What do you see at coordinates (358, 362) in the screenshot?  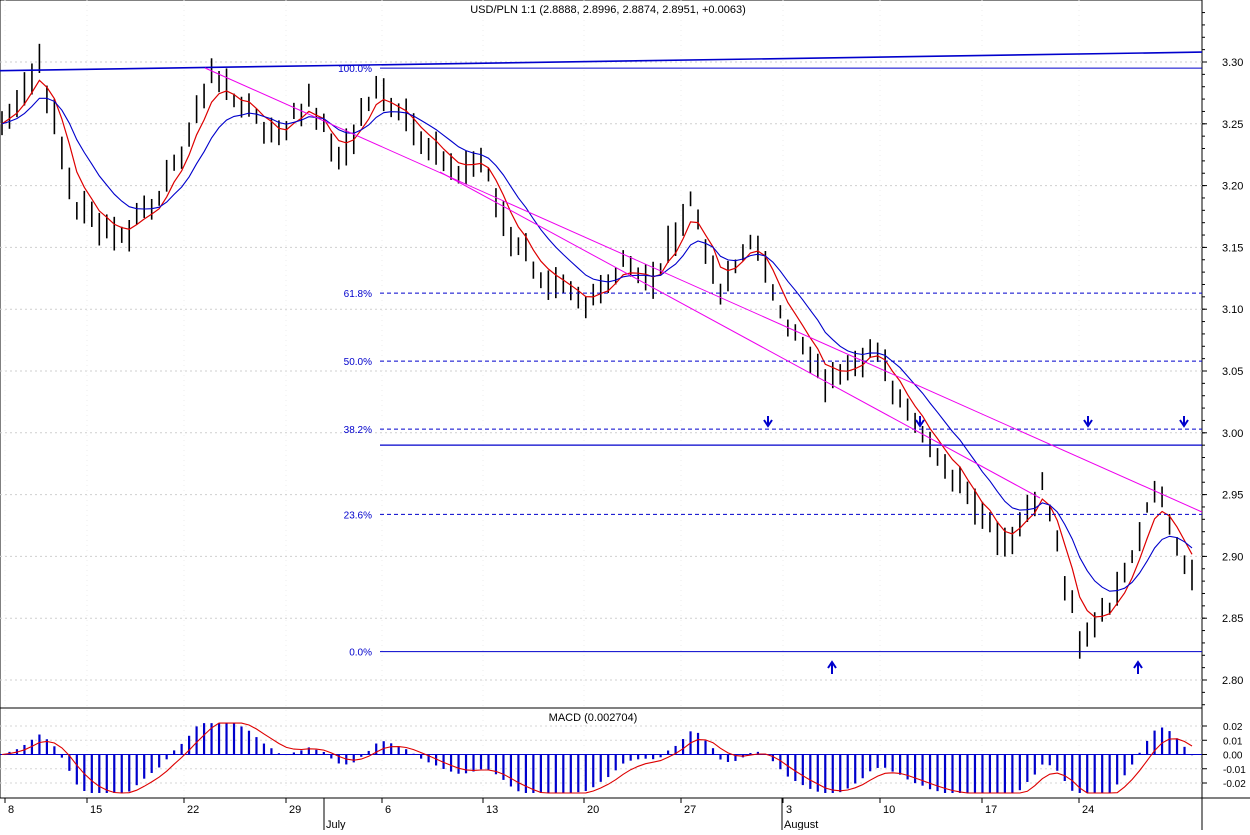 I see `fibonacci-level-label: 50.0%` at bounding box center [358, 362].